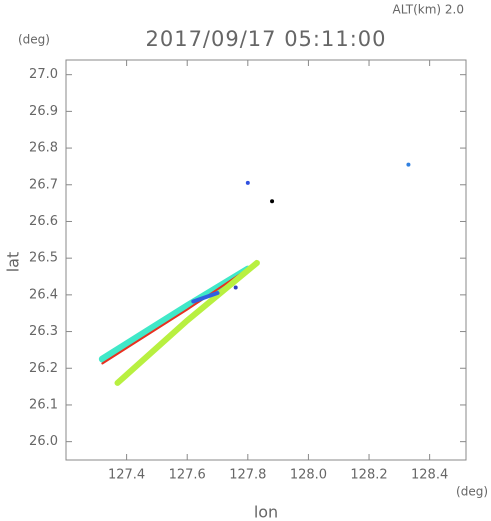 The image size is (491, 521). Describe the element at coordinates (428, 10) in the screenshot. I see `subtitle: ALT(km) 2.0` at that location.